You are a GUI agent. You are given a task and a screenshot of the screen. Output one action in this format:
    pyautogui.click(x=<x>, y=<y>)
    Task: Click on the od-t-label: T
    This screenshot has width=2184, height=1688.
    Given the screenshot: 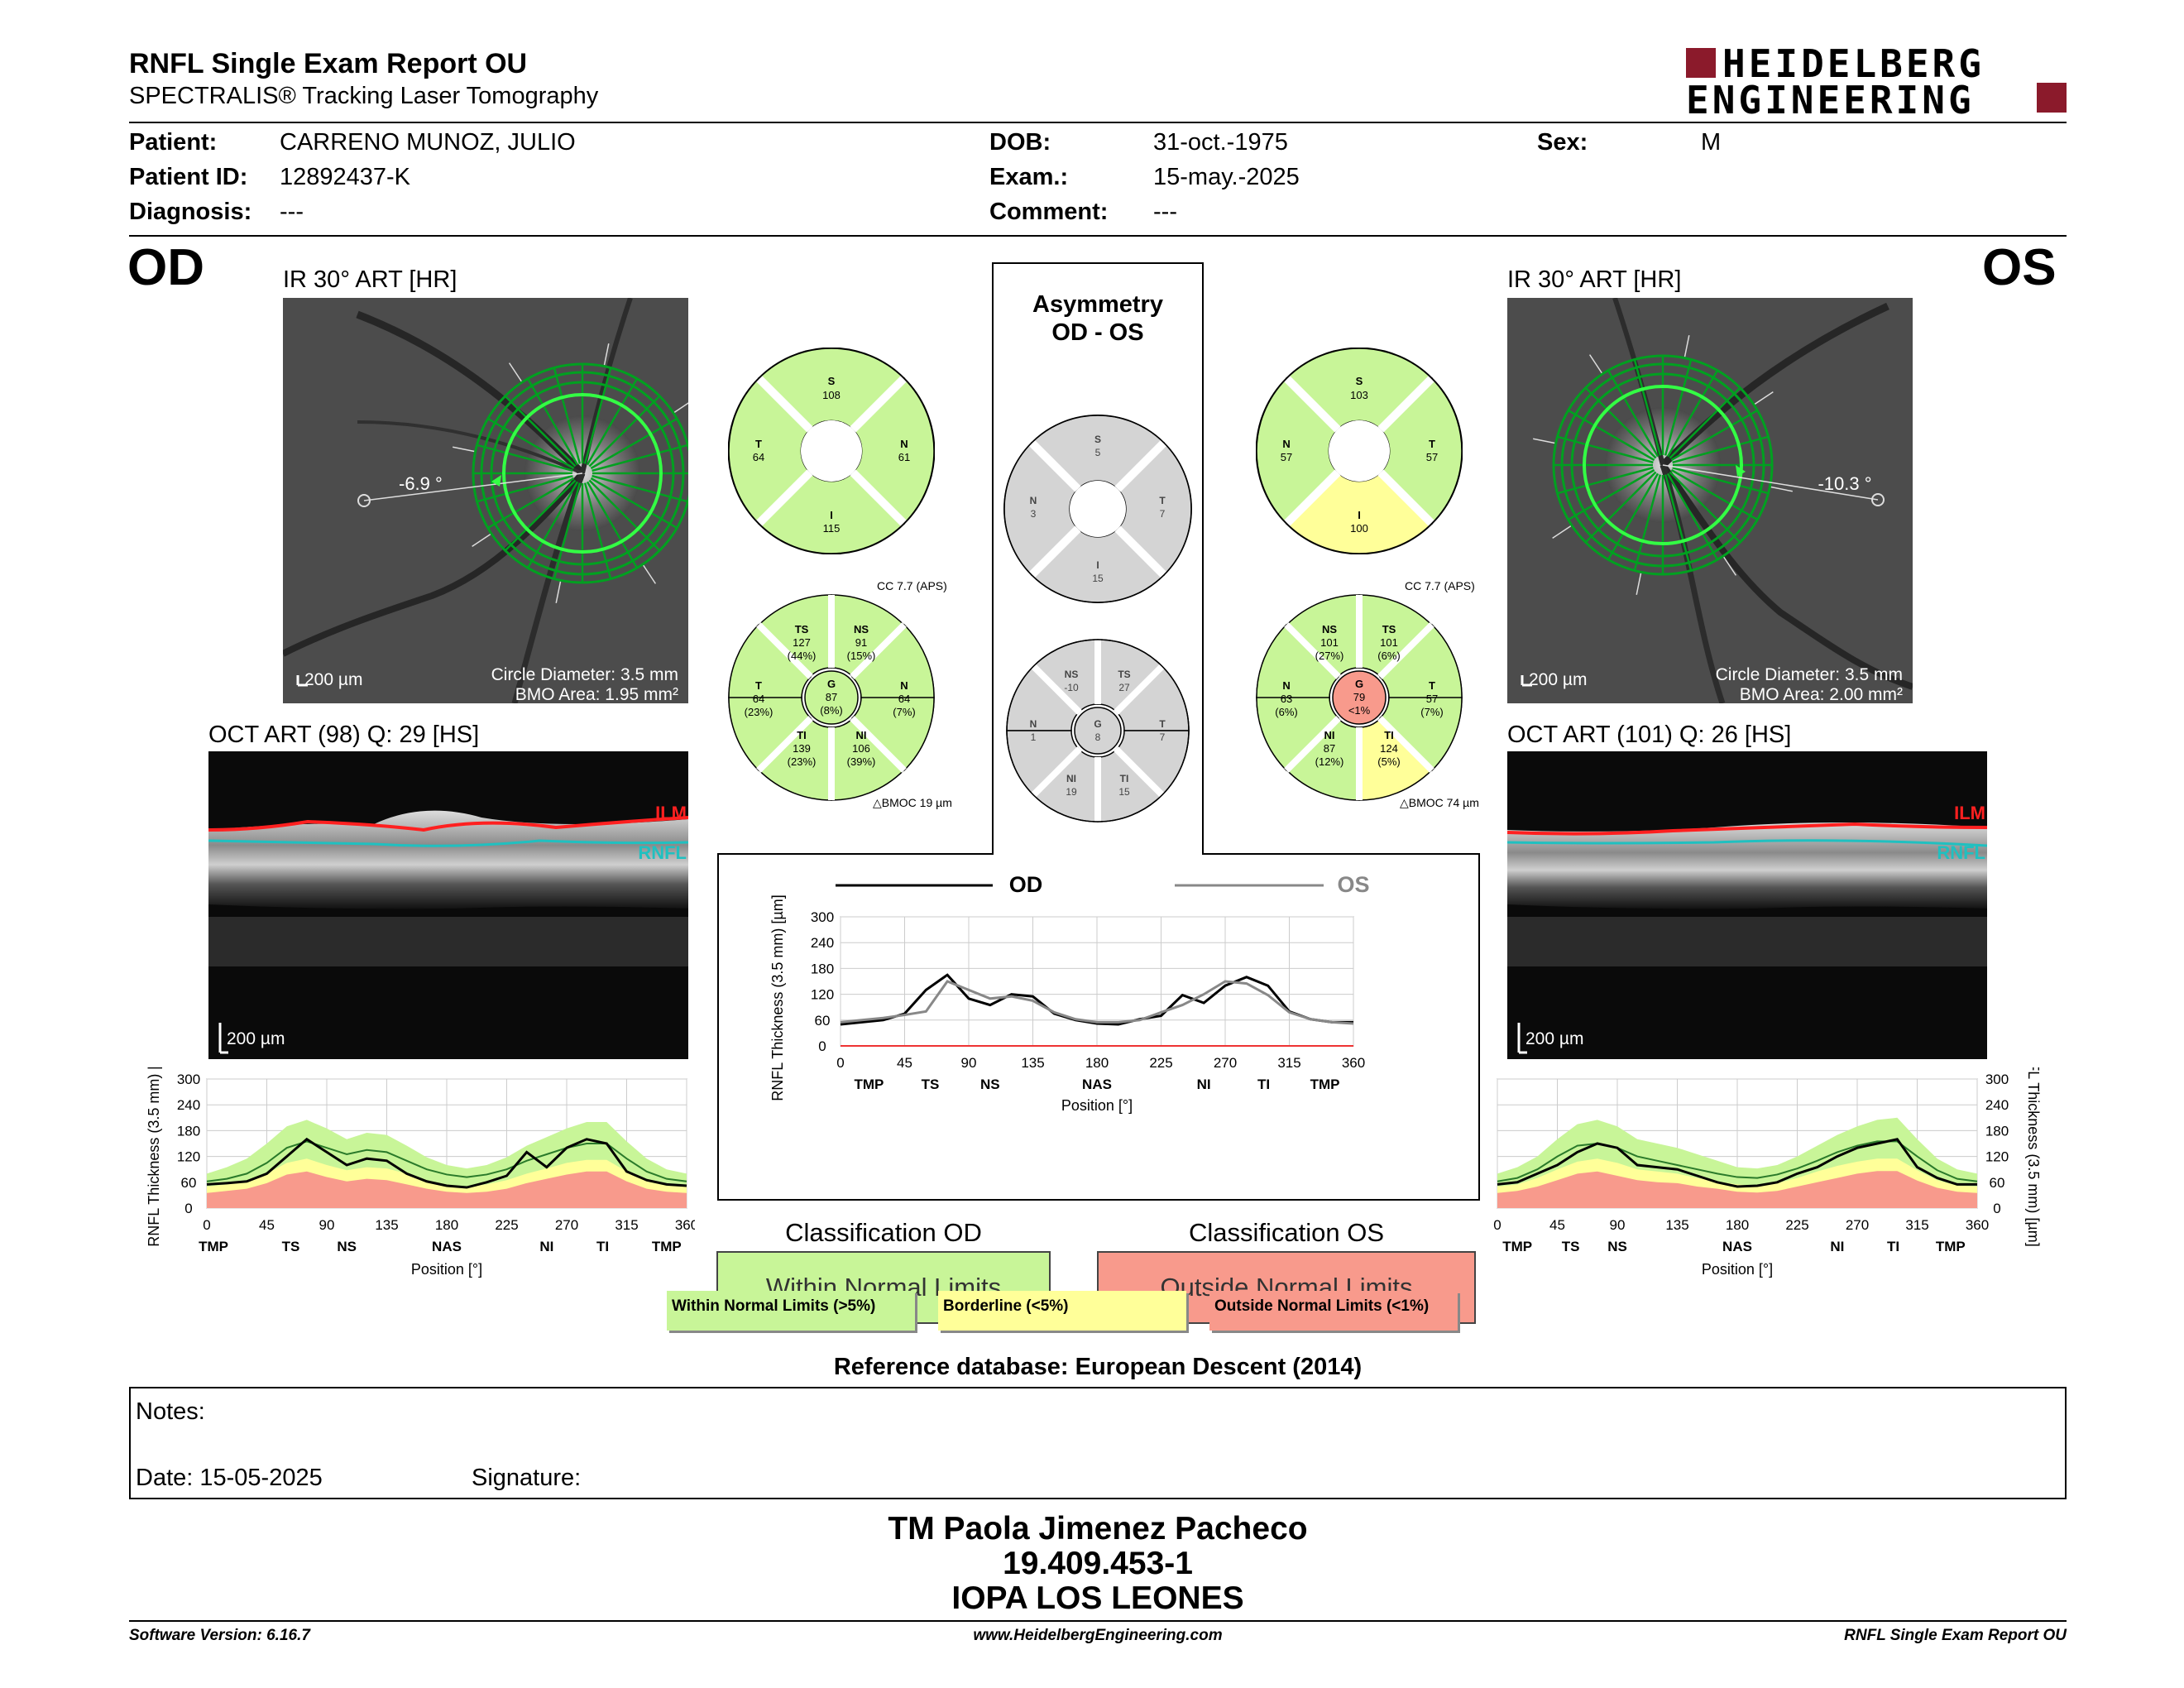 What is the action you would take?
    pyautogui.click(x=758, y=685)
    